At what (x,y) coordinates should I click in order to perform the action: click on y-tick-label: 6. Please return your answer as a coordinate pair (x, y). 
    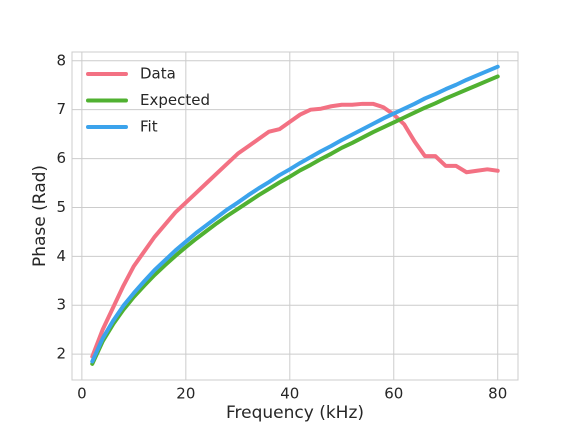
    Looking at the image, I should click on (61, 158).